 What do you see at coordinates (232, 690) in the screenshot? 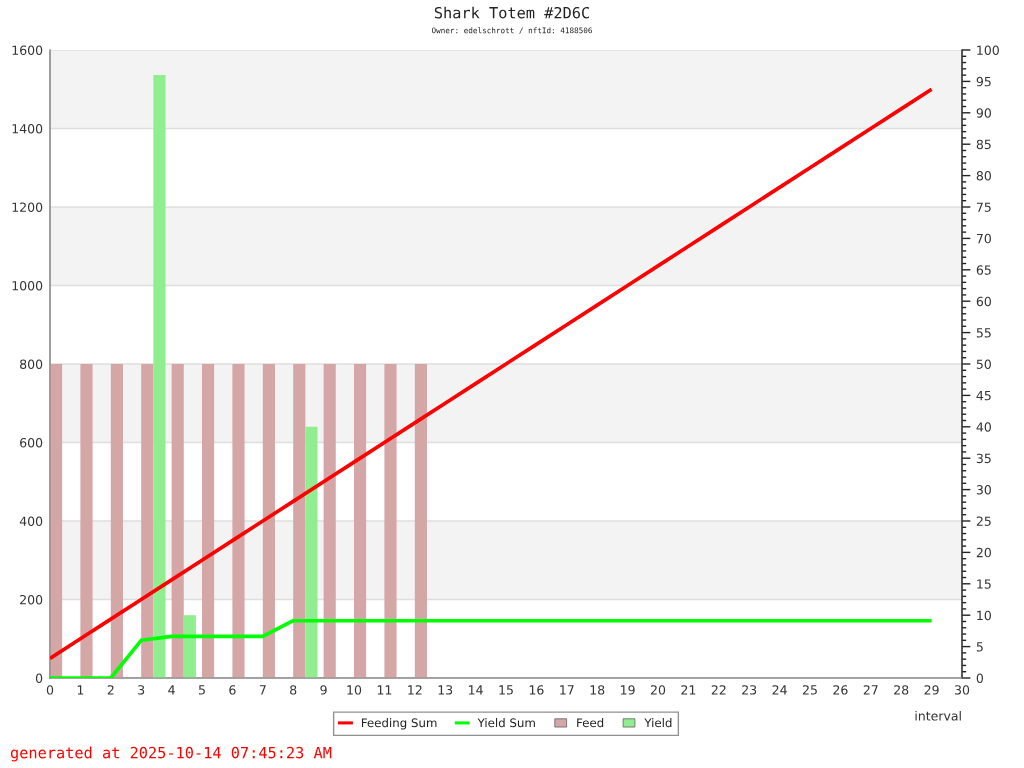
I see `x-tick-label: 6` at bounding box center [232, 690].